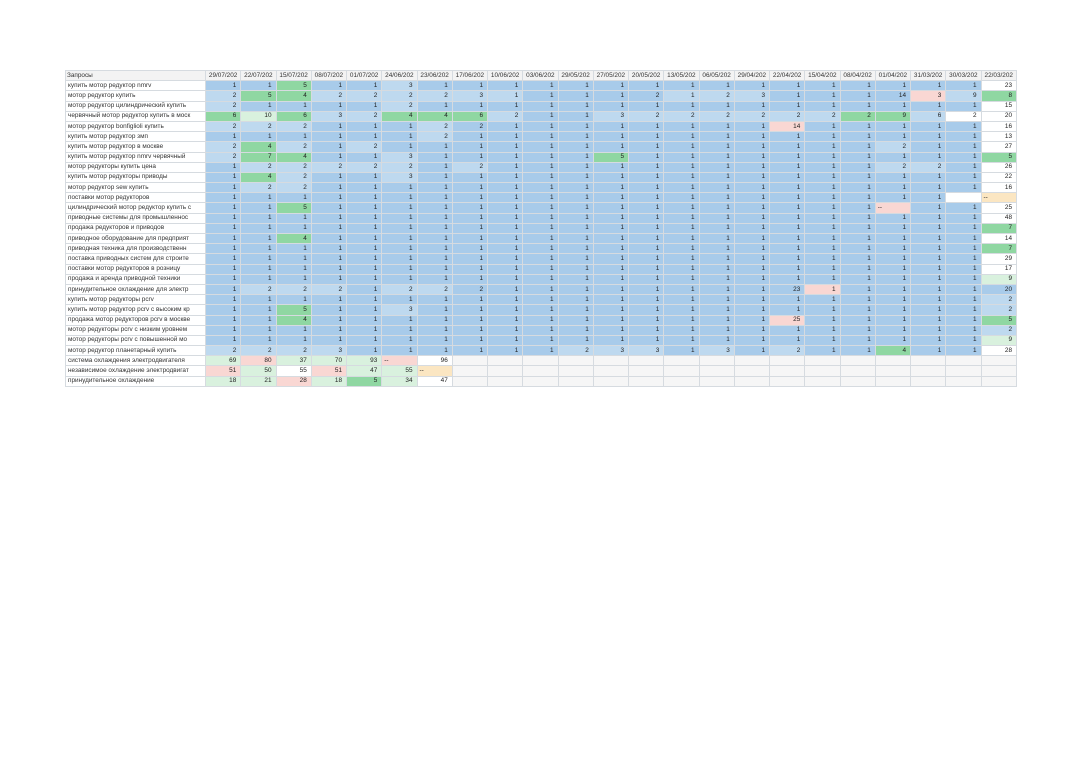 Image resolution: width=1080 pixels, height=764 pixels. Describe the element at coordinates (258, 361) in the screenshot. I see `value-cell: 80` at that location.